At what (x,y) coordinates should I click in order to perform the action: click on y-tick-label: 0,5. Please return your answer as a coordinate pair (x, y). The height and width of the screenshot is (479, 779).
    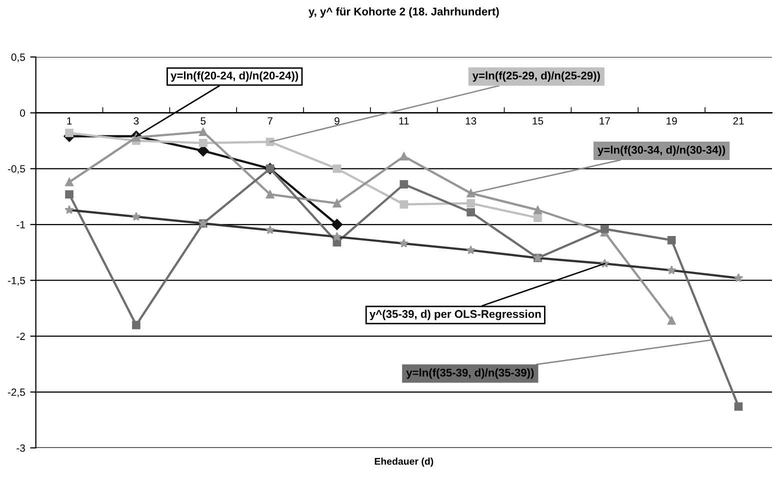
    Looking at the image, I should click on (18, 58).